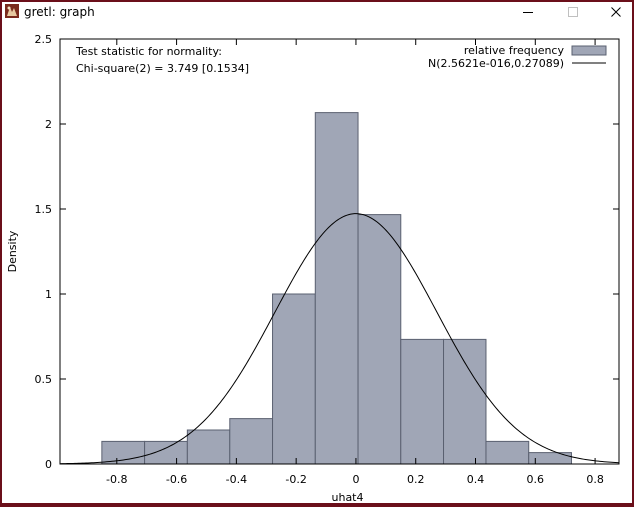 The height and width of the screenshot is (507, 634). What do you see at coordinates (355, 479) in the screenshot?
I see `x-tick-label: 0` at bounding box center [355, 479].